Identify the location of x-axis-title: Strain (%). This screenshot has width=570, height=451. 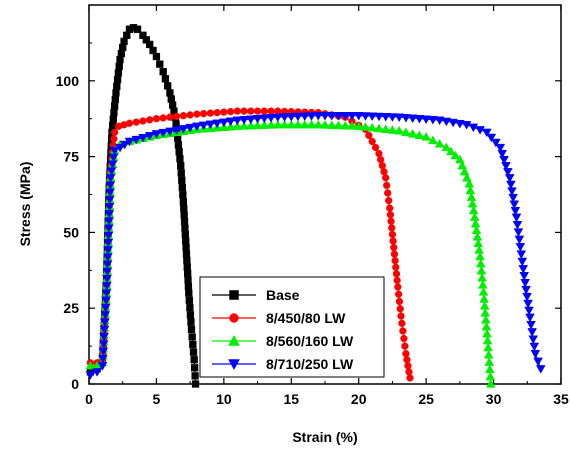
(324, 437).